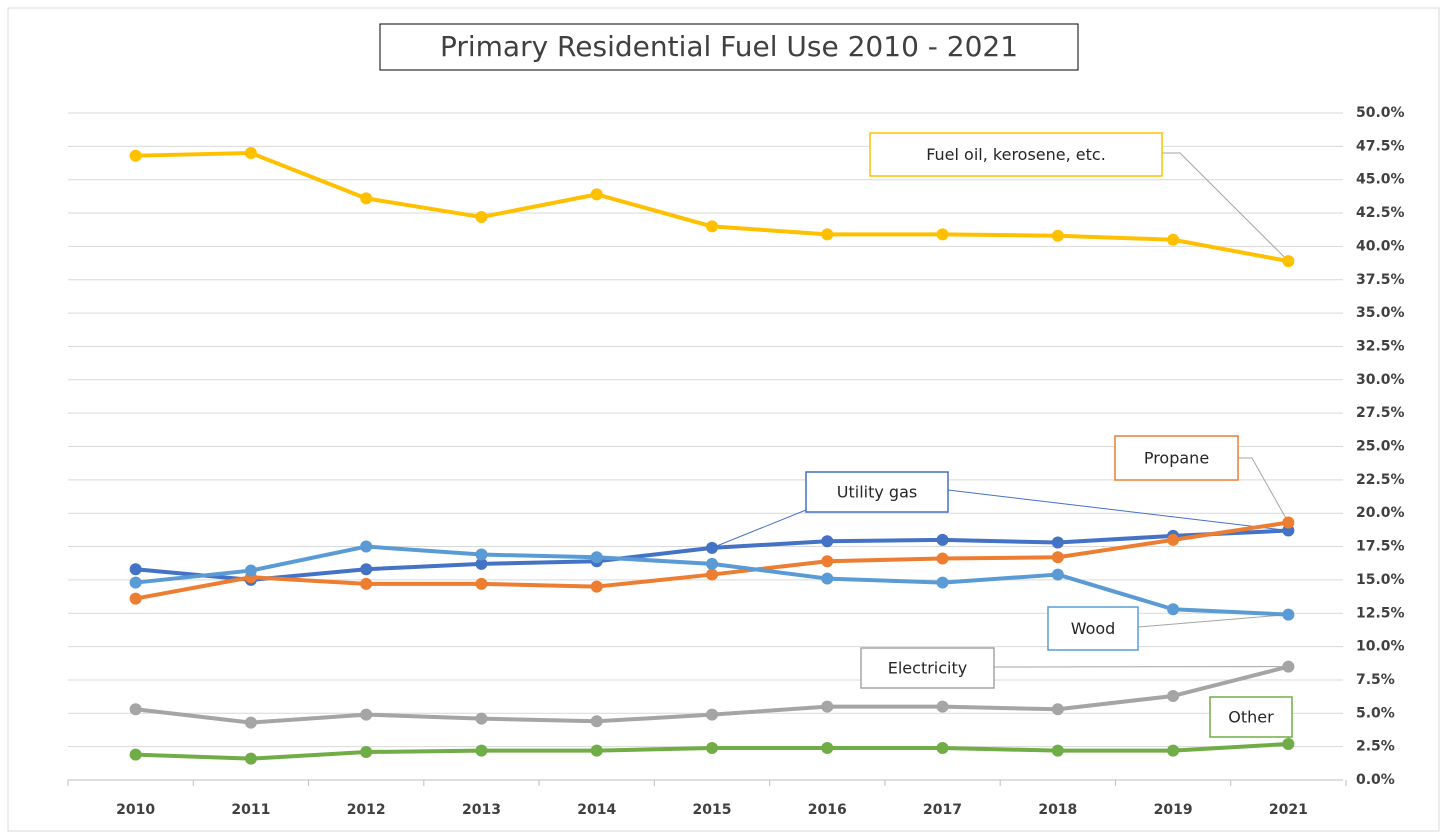 This screenshot has height=832, width=1440. I want to click on x-tick-label: 2021, so click(1288, 810).